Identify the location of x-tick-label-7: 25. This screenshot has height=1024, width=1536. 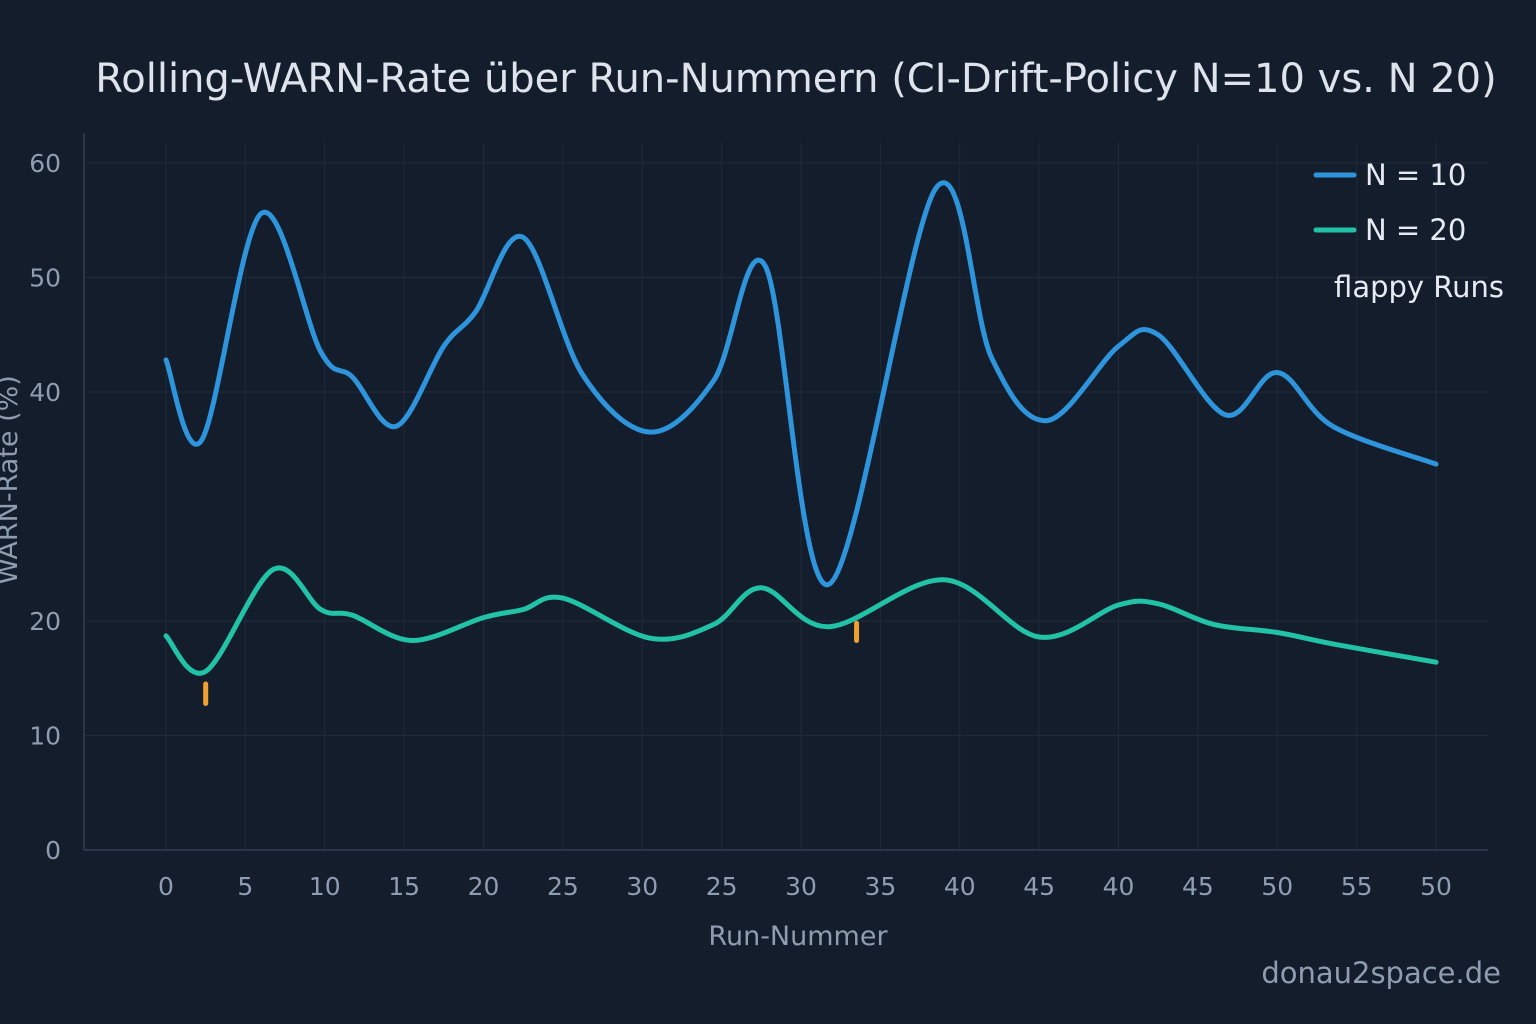
(722, 886).